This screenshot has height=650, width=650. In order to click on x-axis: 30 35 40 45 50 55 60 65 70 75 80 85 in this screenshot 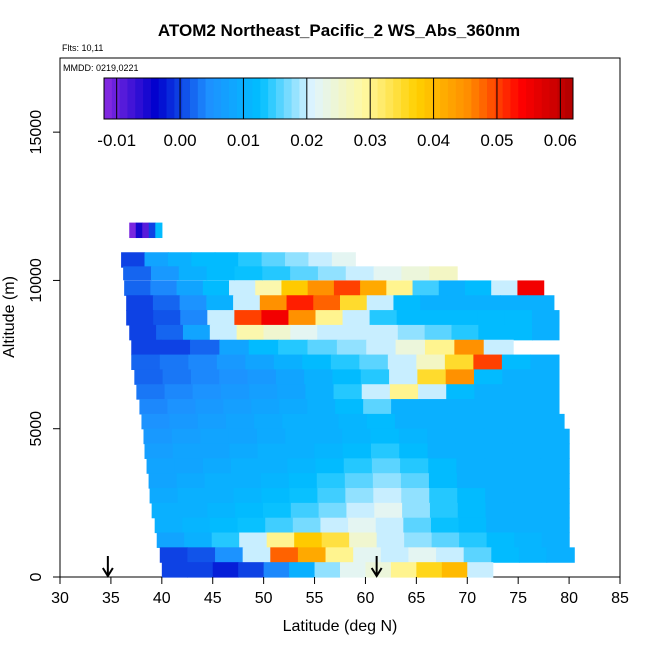, I will do `click(340, 592)`.